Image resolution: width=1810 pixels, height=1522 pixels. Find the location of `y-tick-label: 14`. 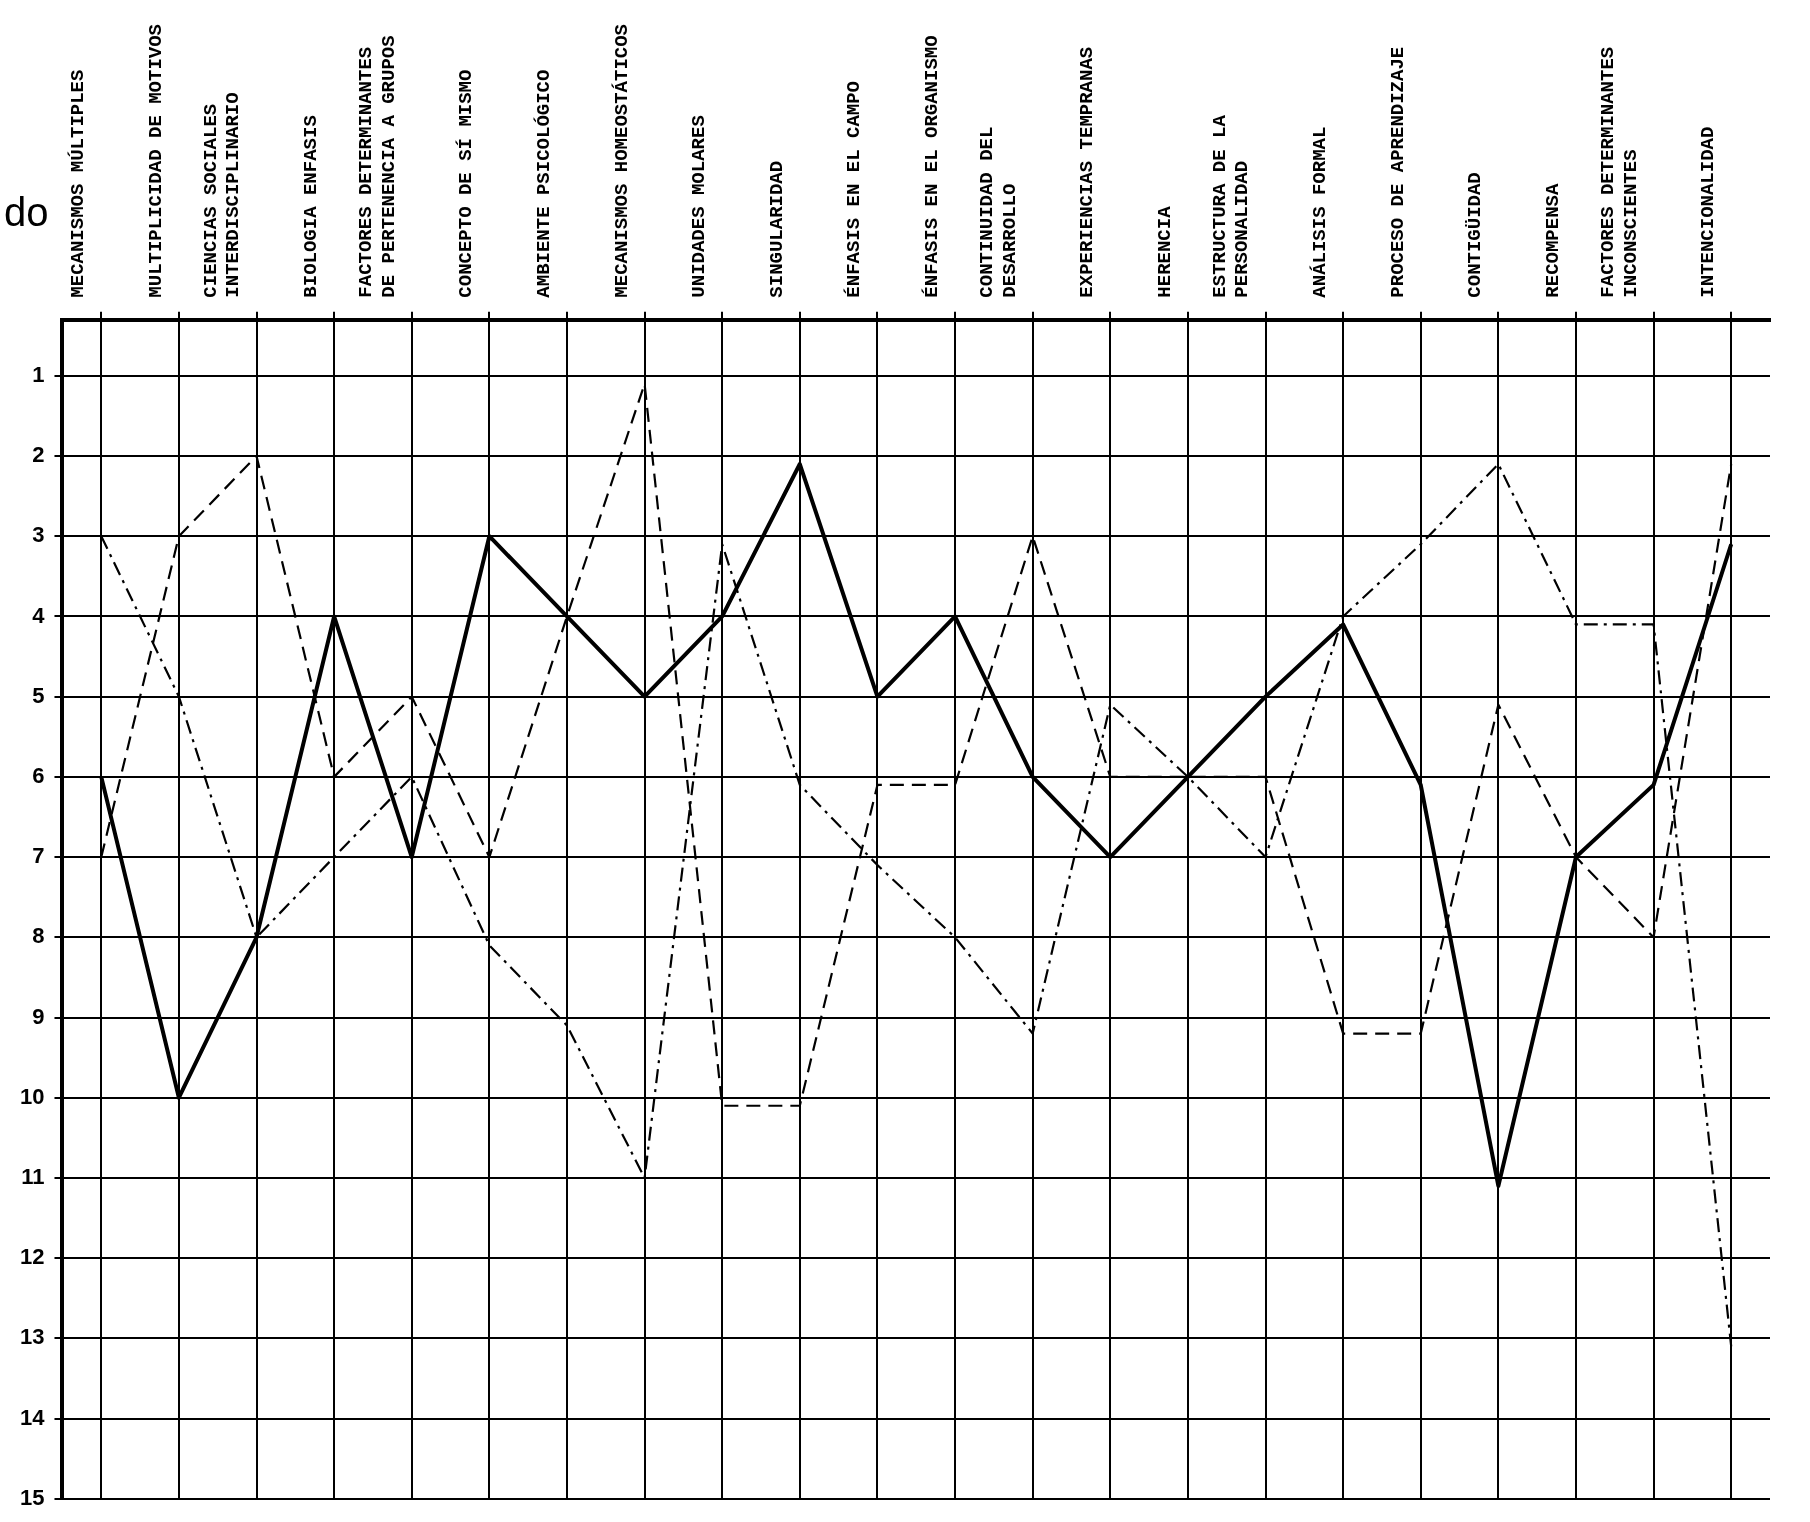

y-tick-label: 14 is located at coordinates (32, 1417).